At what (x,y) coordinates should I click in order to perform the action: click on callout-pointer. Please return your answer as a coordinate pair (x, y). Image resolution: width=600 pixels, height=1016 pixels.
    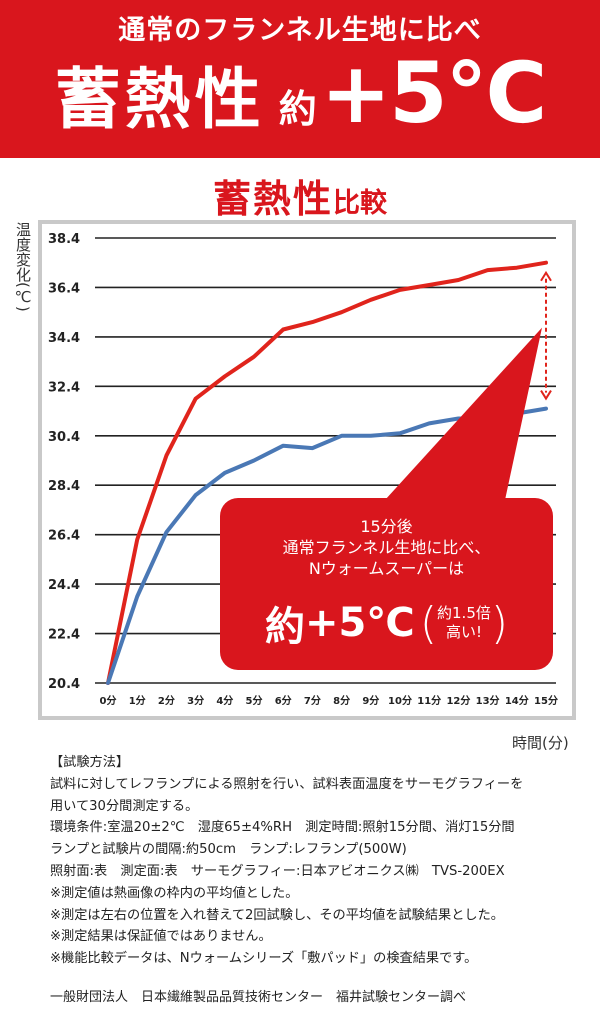
    Looking at the image, I should click on (463, 413).